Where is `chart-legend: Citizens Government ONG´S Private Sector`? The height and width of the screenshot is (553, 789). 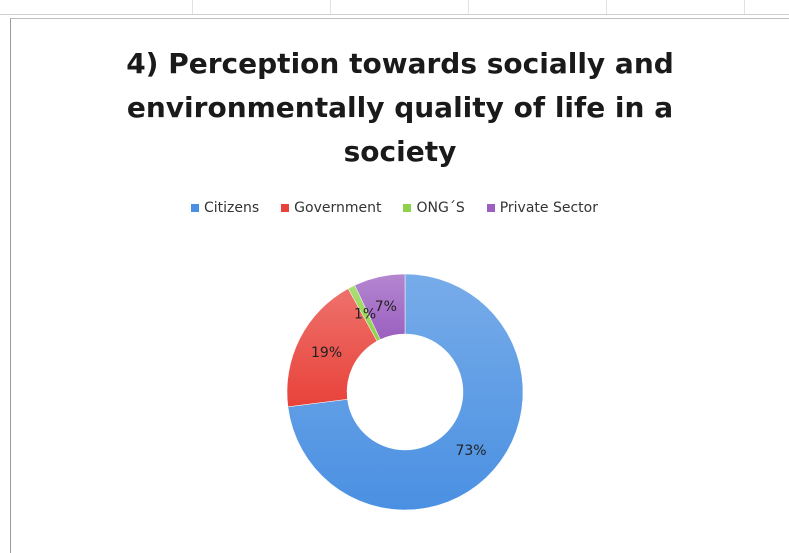 chart-legend: Citizens Government ONG´S Private Sector is located at coordinates (394, 208).